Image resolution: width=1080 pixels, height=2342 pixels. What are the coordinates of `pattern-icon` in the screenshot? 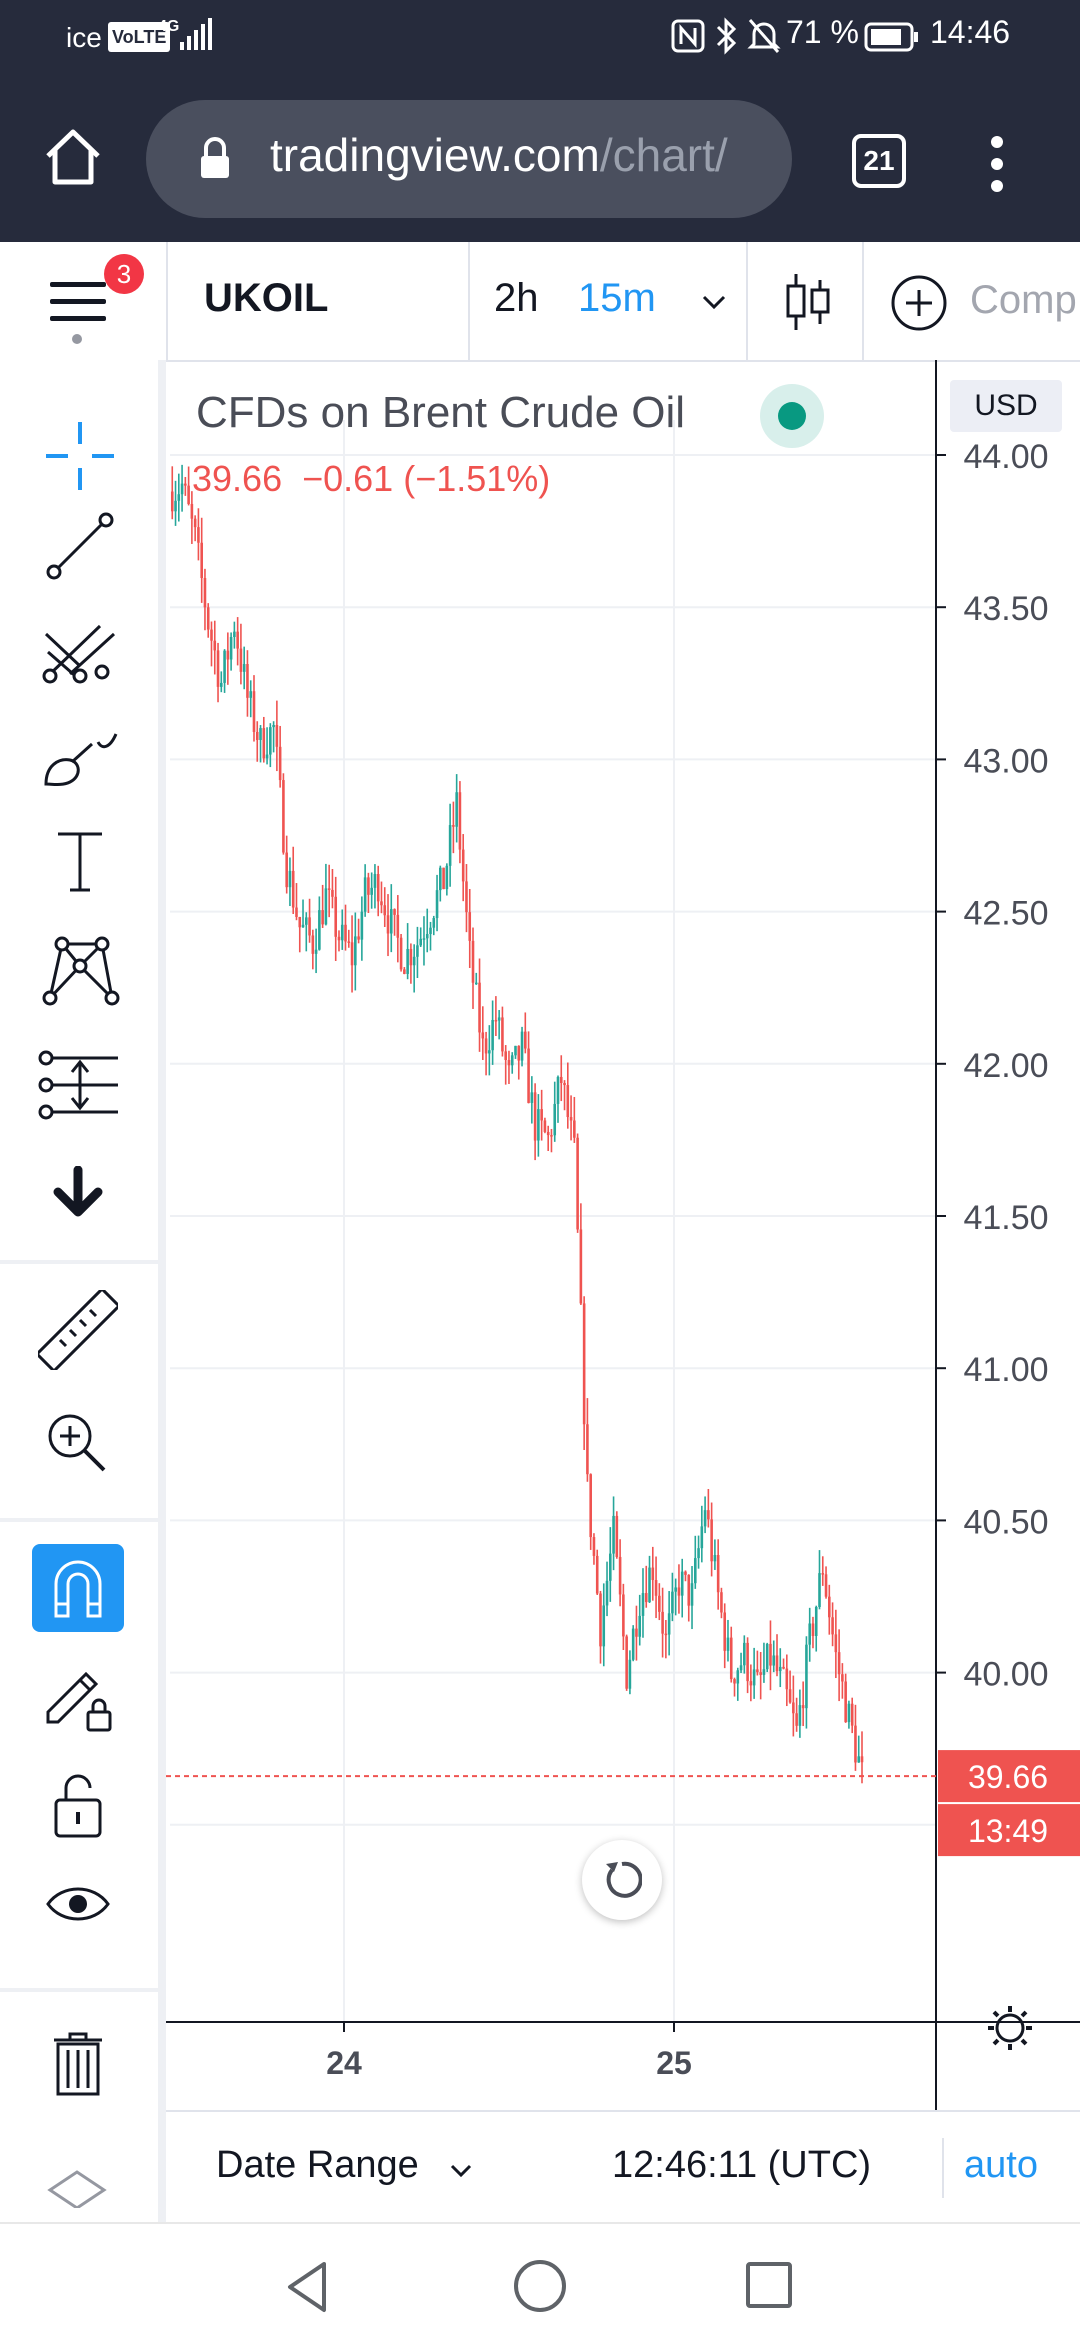 It's located at (80, 971).